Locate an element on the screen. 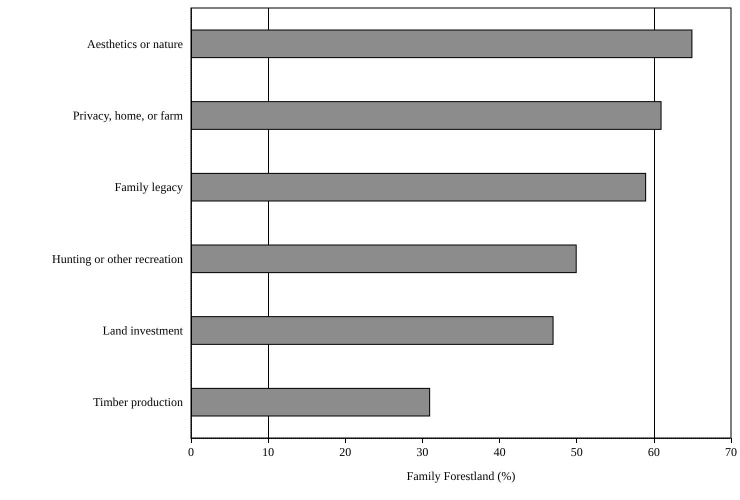  y-tick-label: Timber production is located at coordinates (138, 402).